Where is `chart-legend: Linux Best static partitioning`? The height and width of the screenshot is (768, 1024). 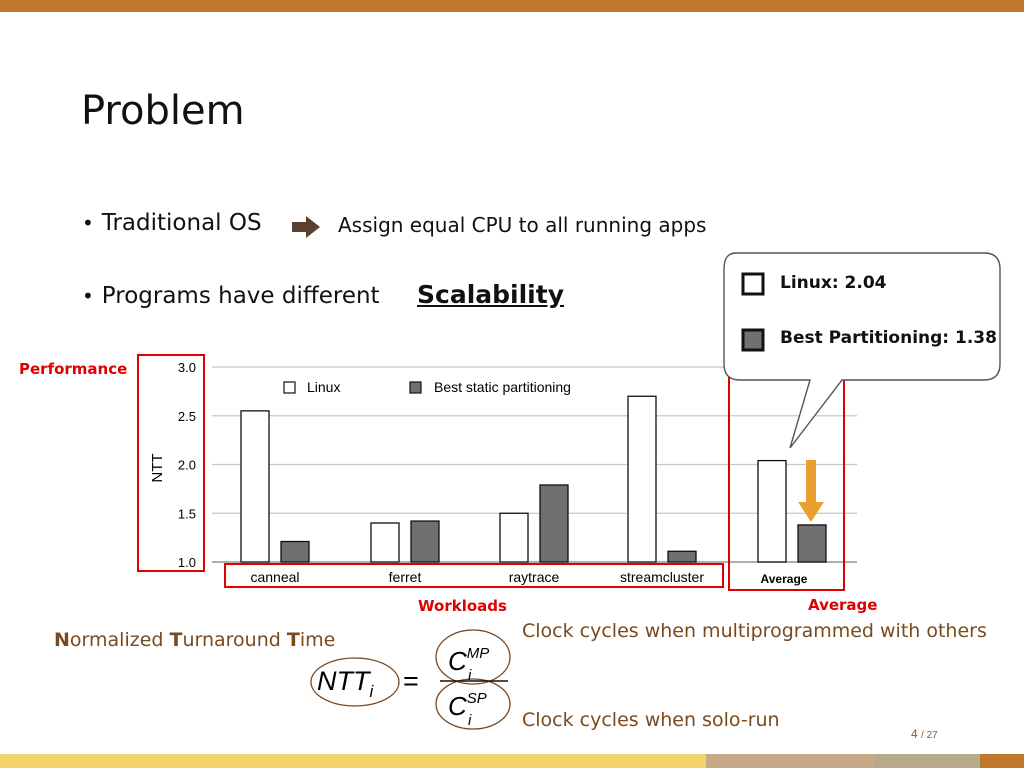 chart-legend: Linux Best static partitioning is located at coordinates (427, 387).